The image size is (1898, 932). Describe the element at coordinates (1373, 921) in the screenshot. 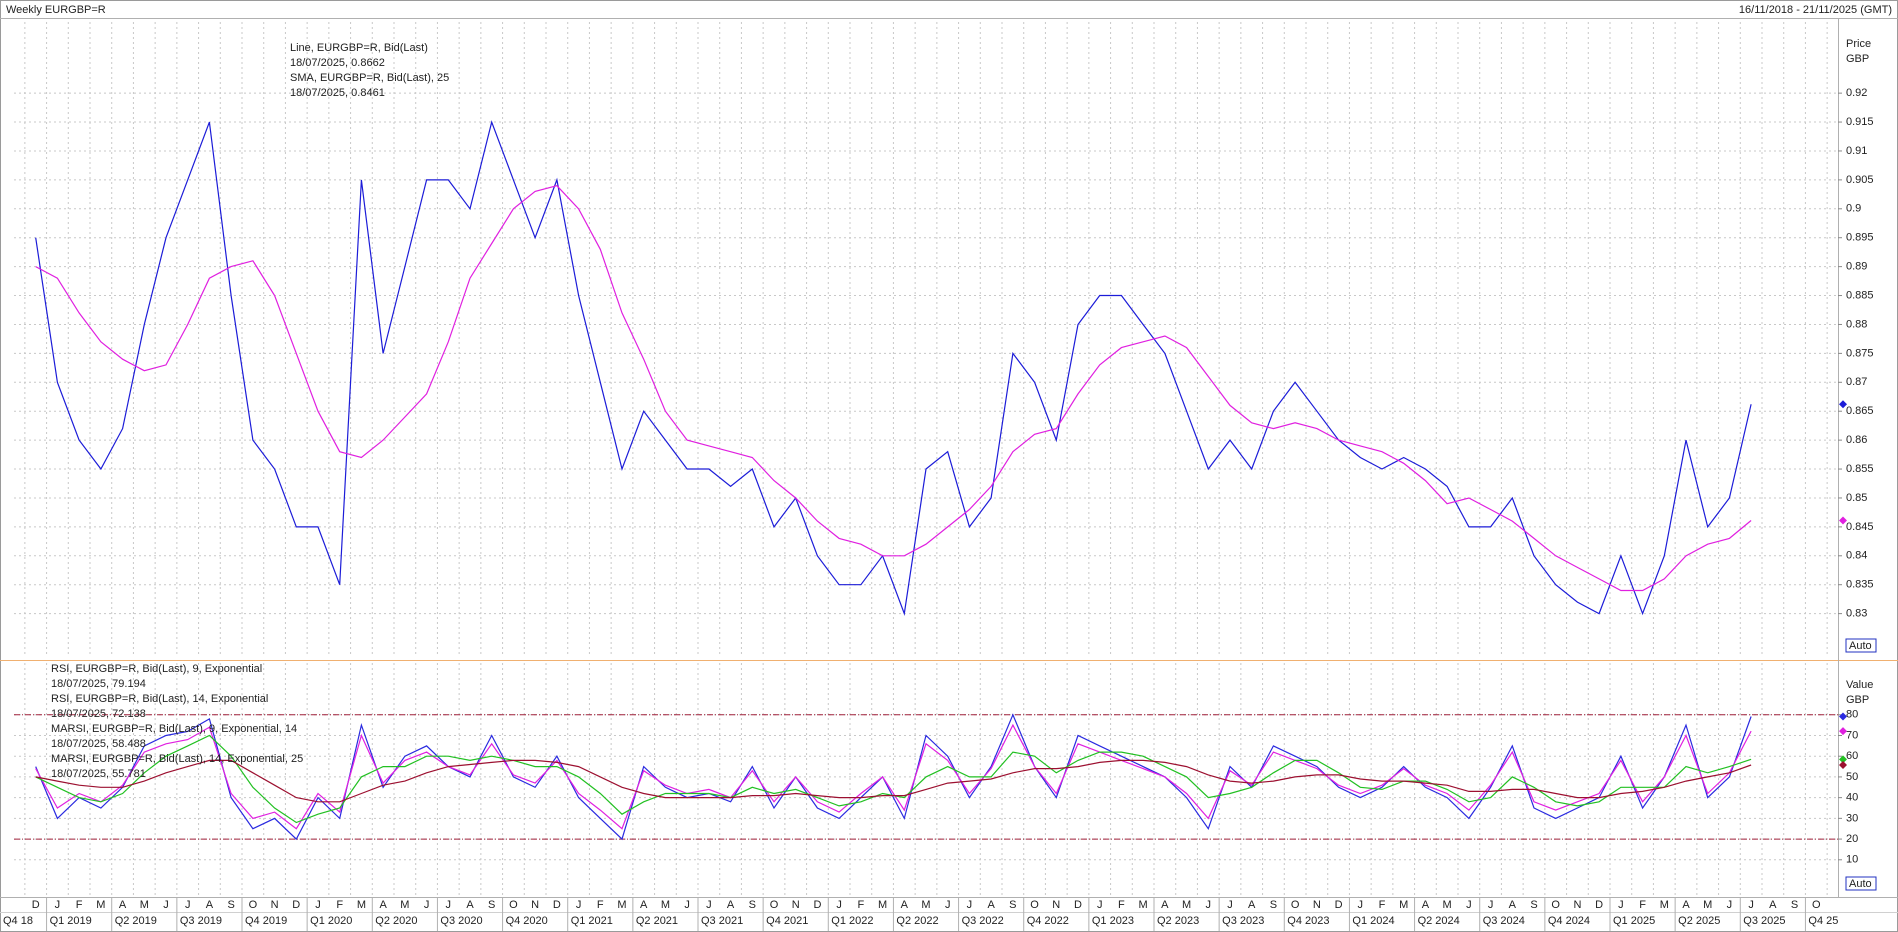

I see `quarter-label: Q1 2024` at that location.